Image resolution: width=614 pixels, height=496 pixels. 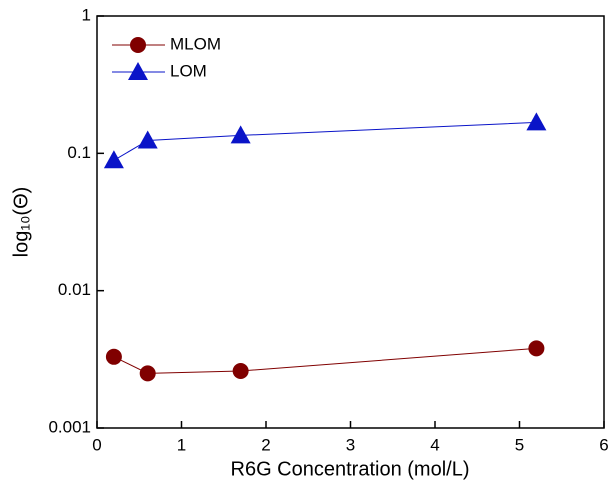 I want to click on y-tick-label: 0.01, so click(x=74, y=289).